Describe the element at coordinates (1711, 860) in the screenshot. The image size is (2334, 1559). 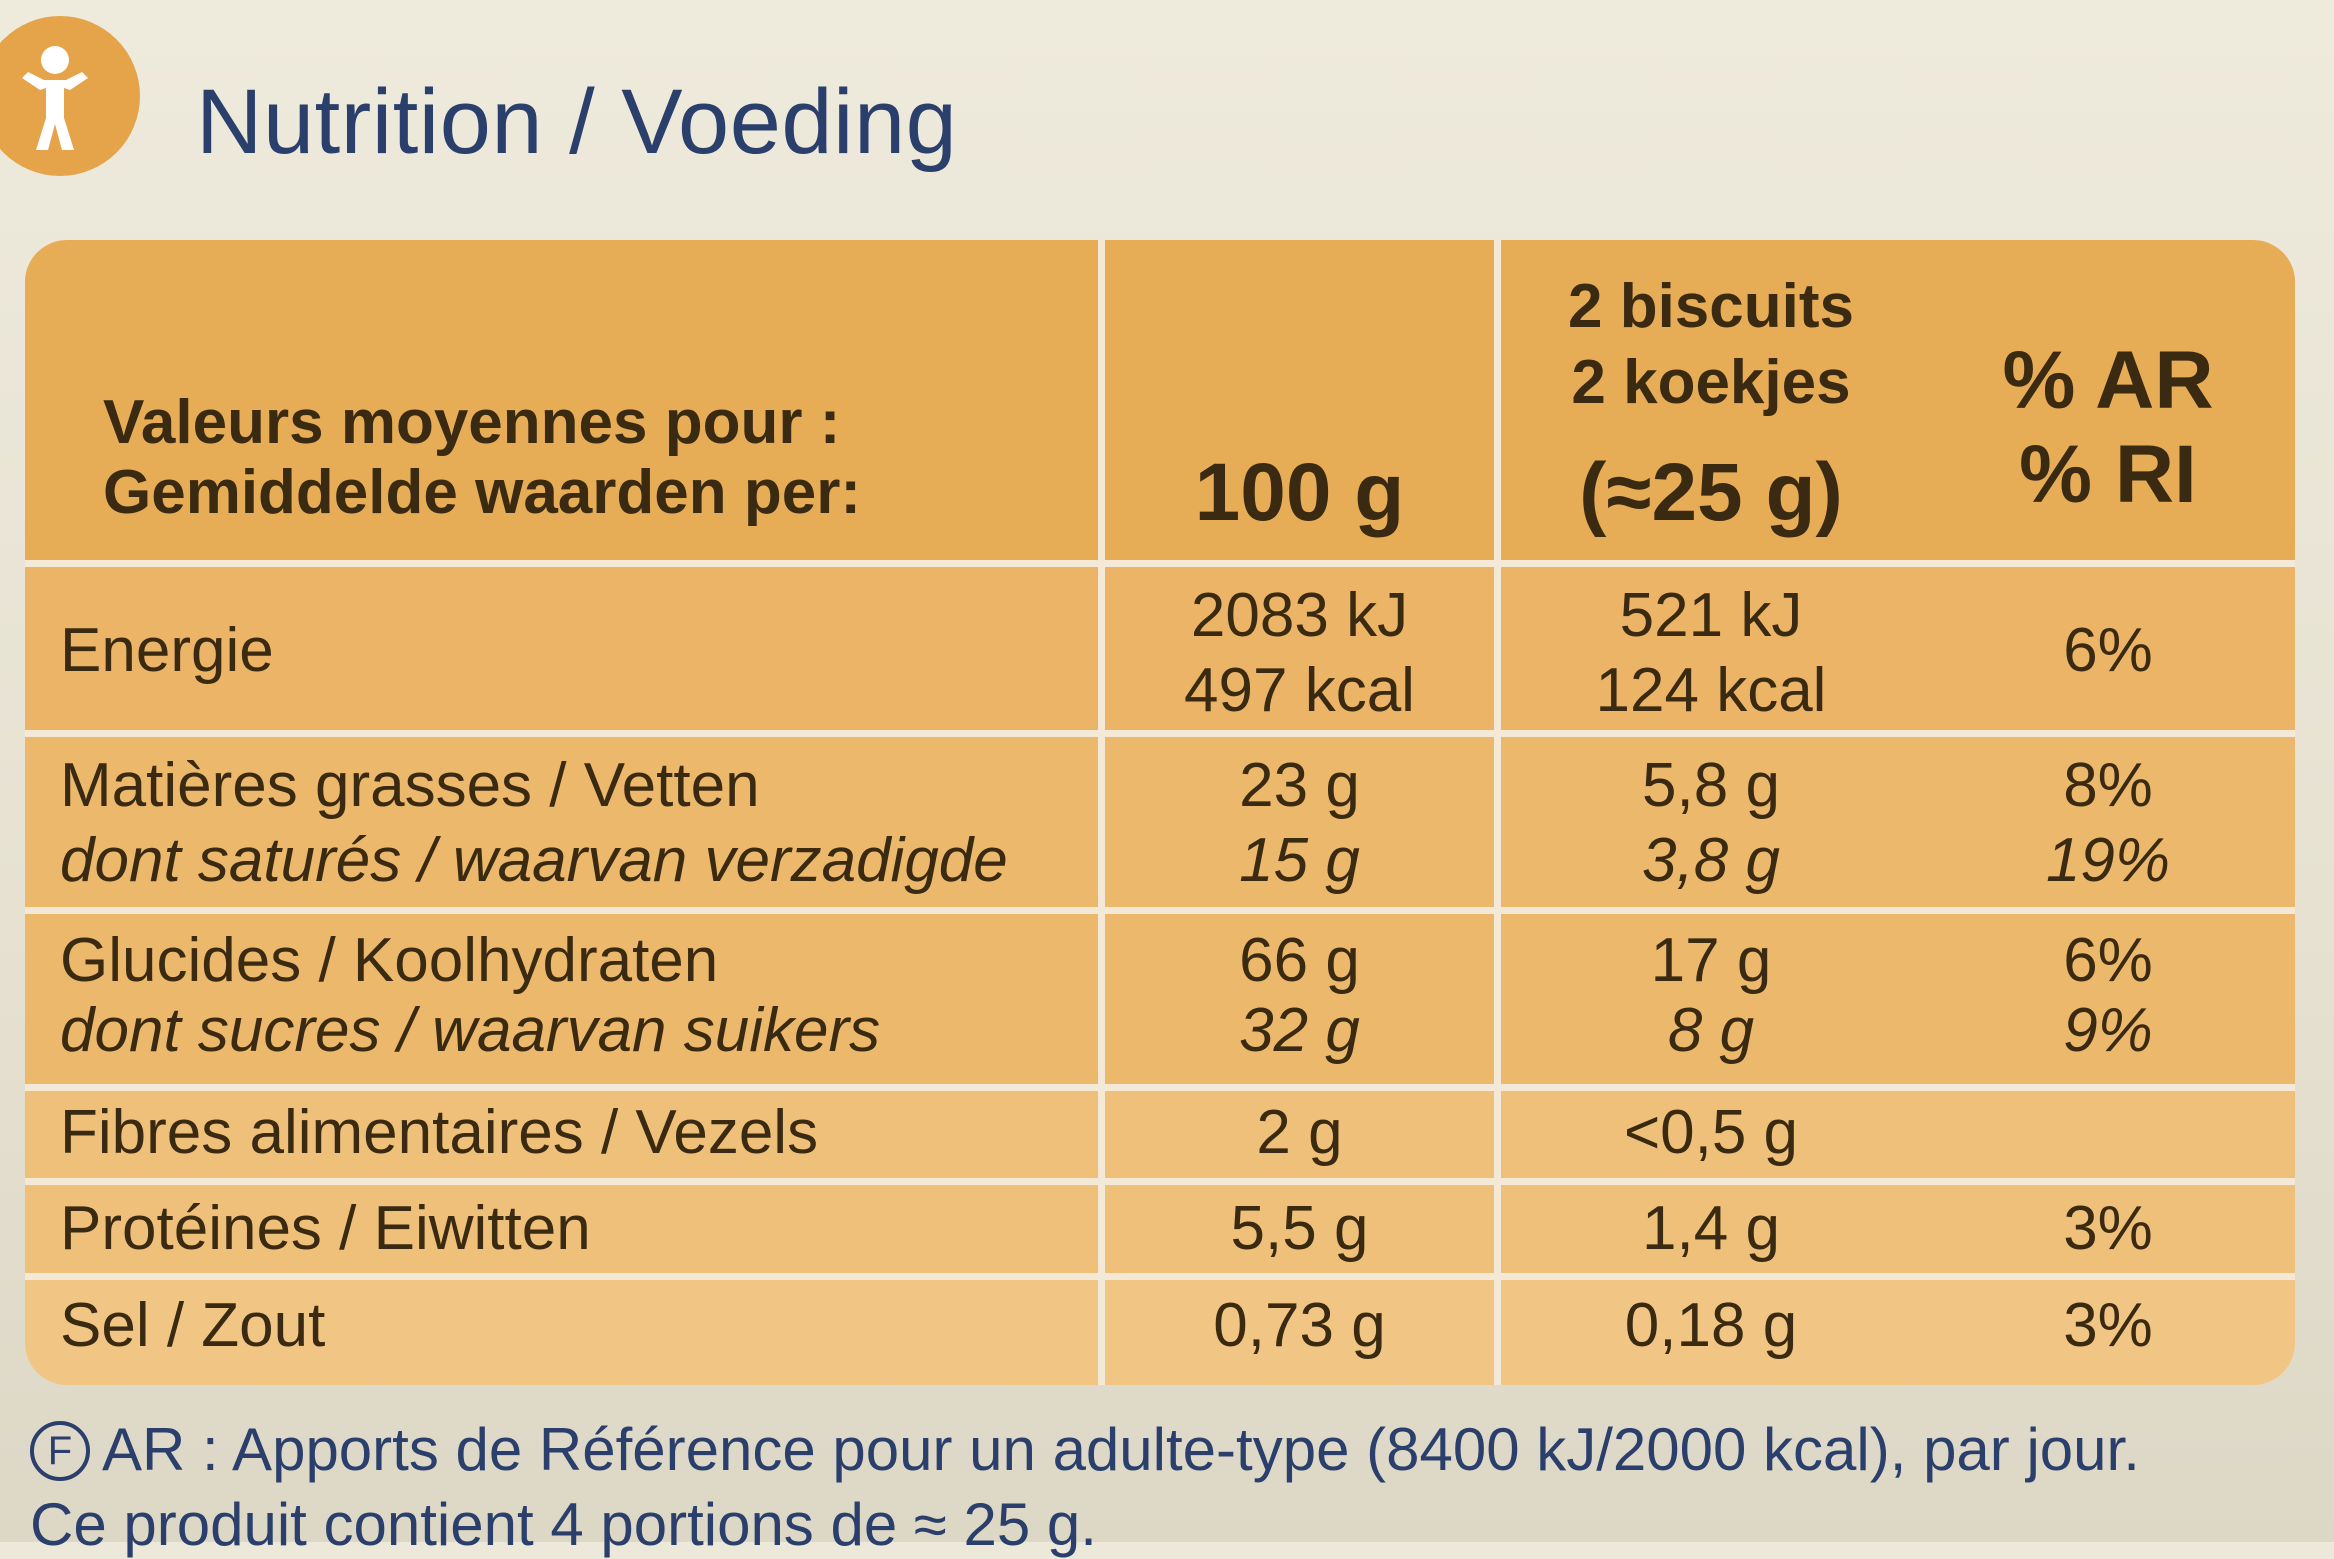
I see `saturated-portion: 3,8 g` at that location.